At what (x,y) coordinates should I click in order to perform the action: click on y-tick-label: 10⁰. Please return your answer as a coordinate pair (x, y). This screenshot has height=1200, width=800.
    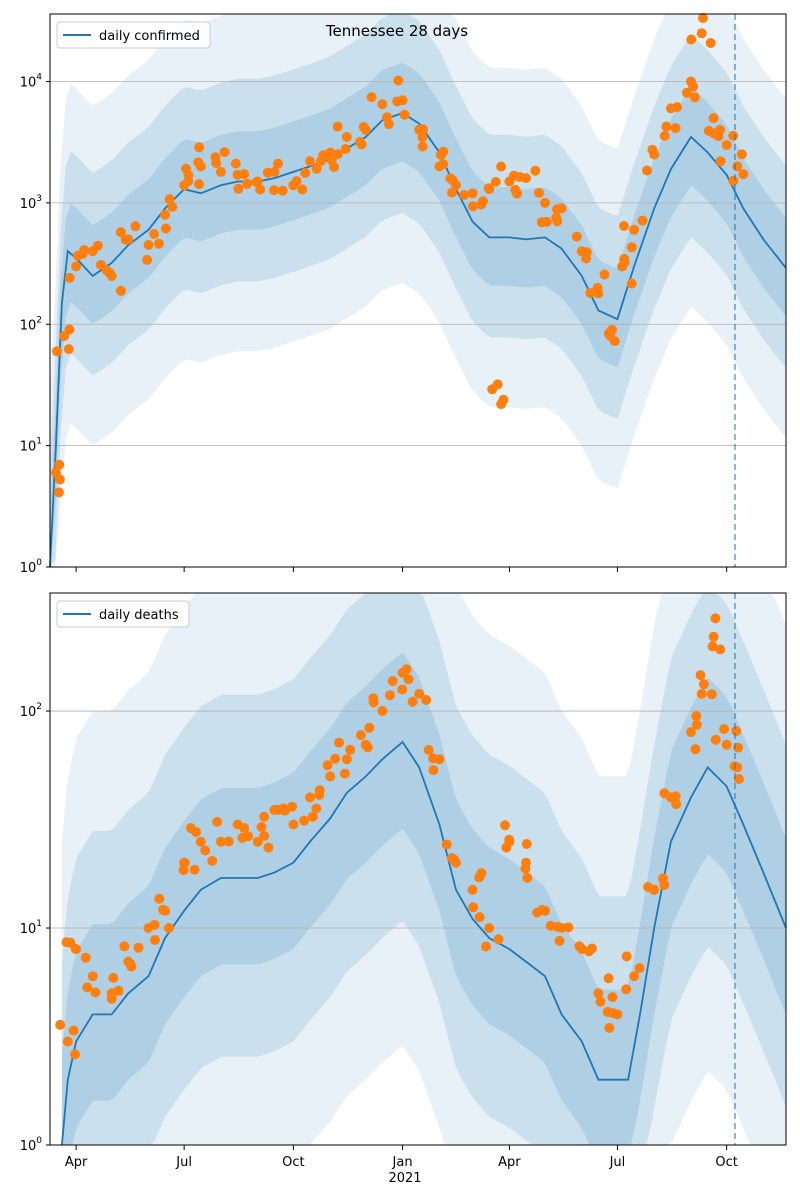
    Looking at the image, I should click on (31, 567).